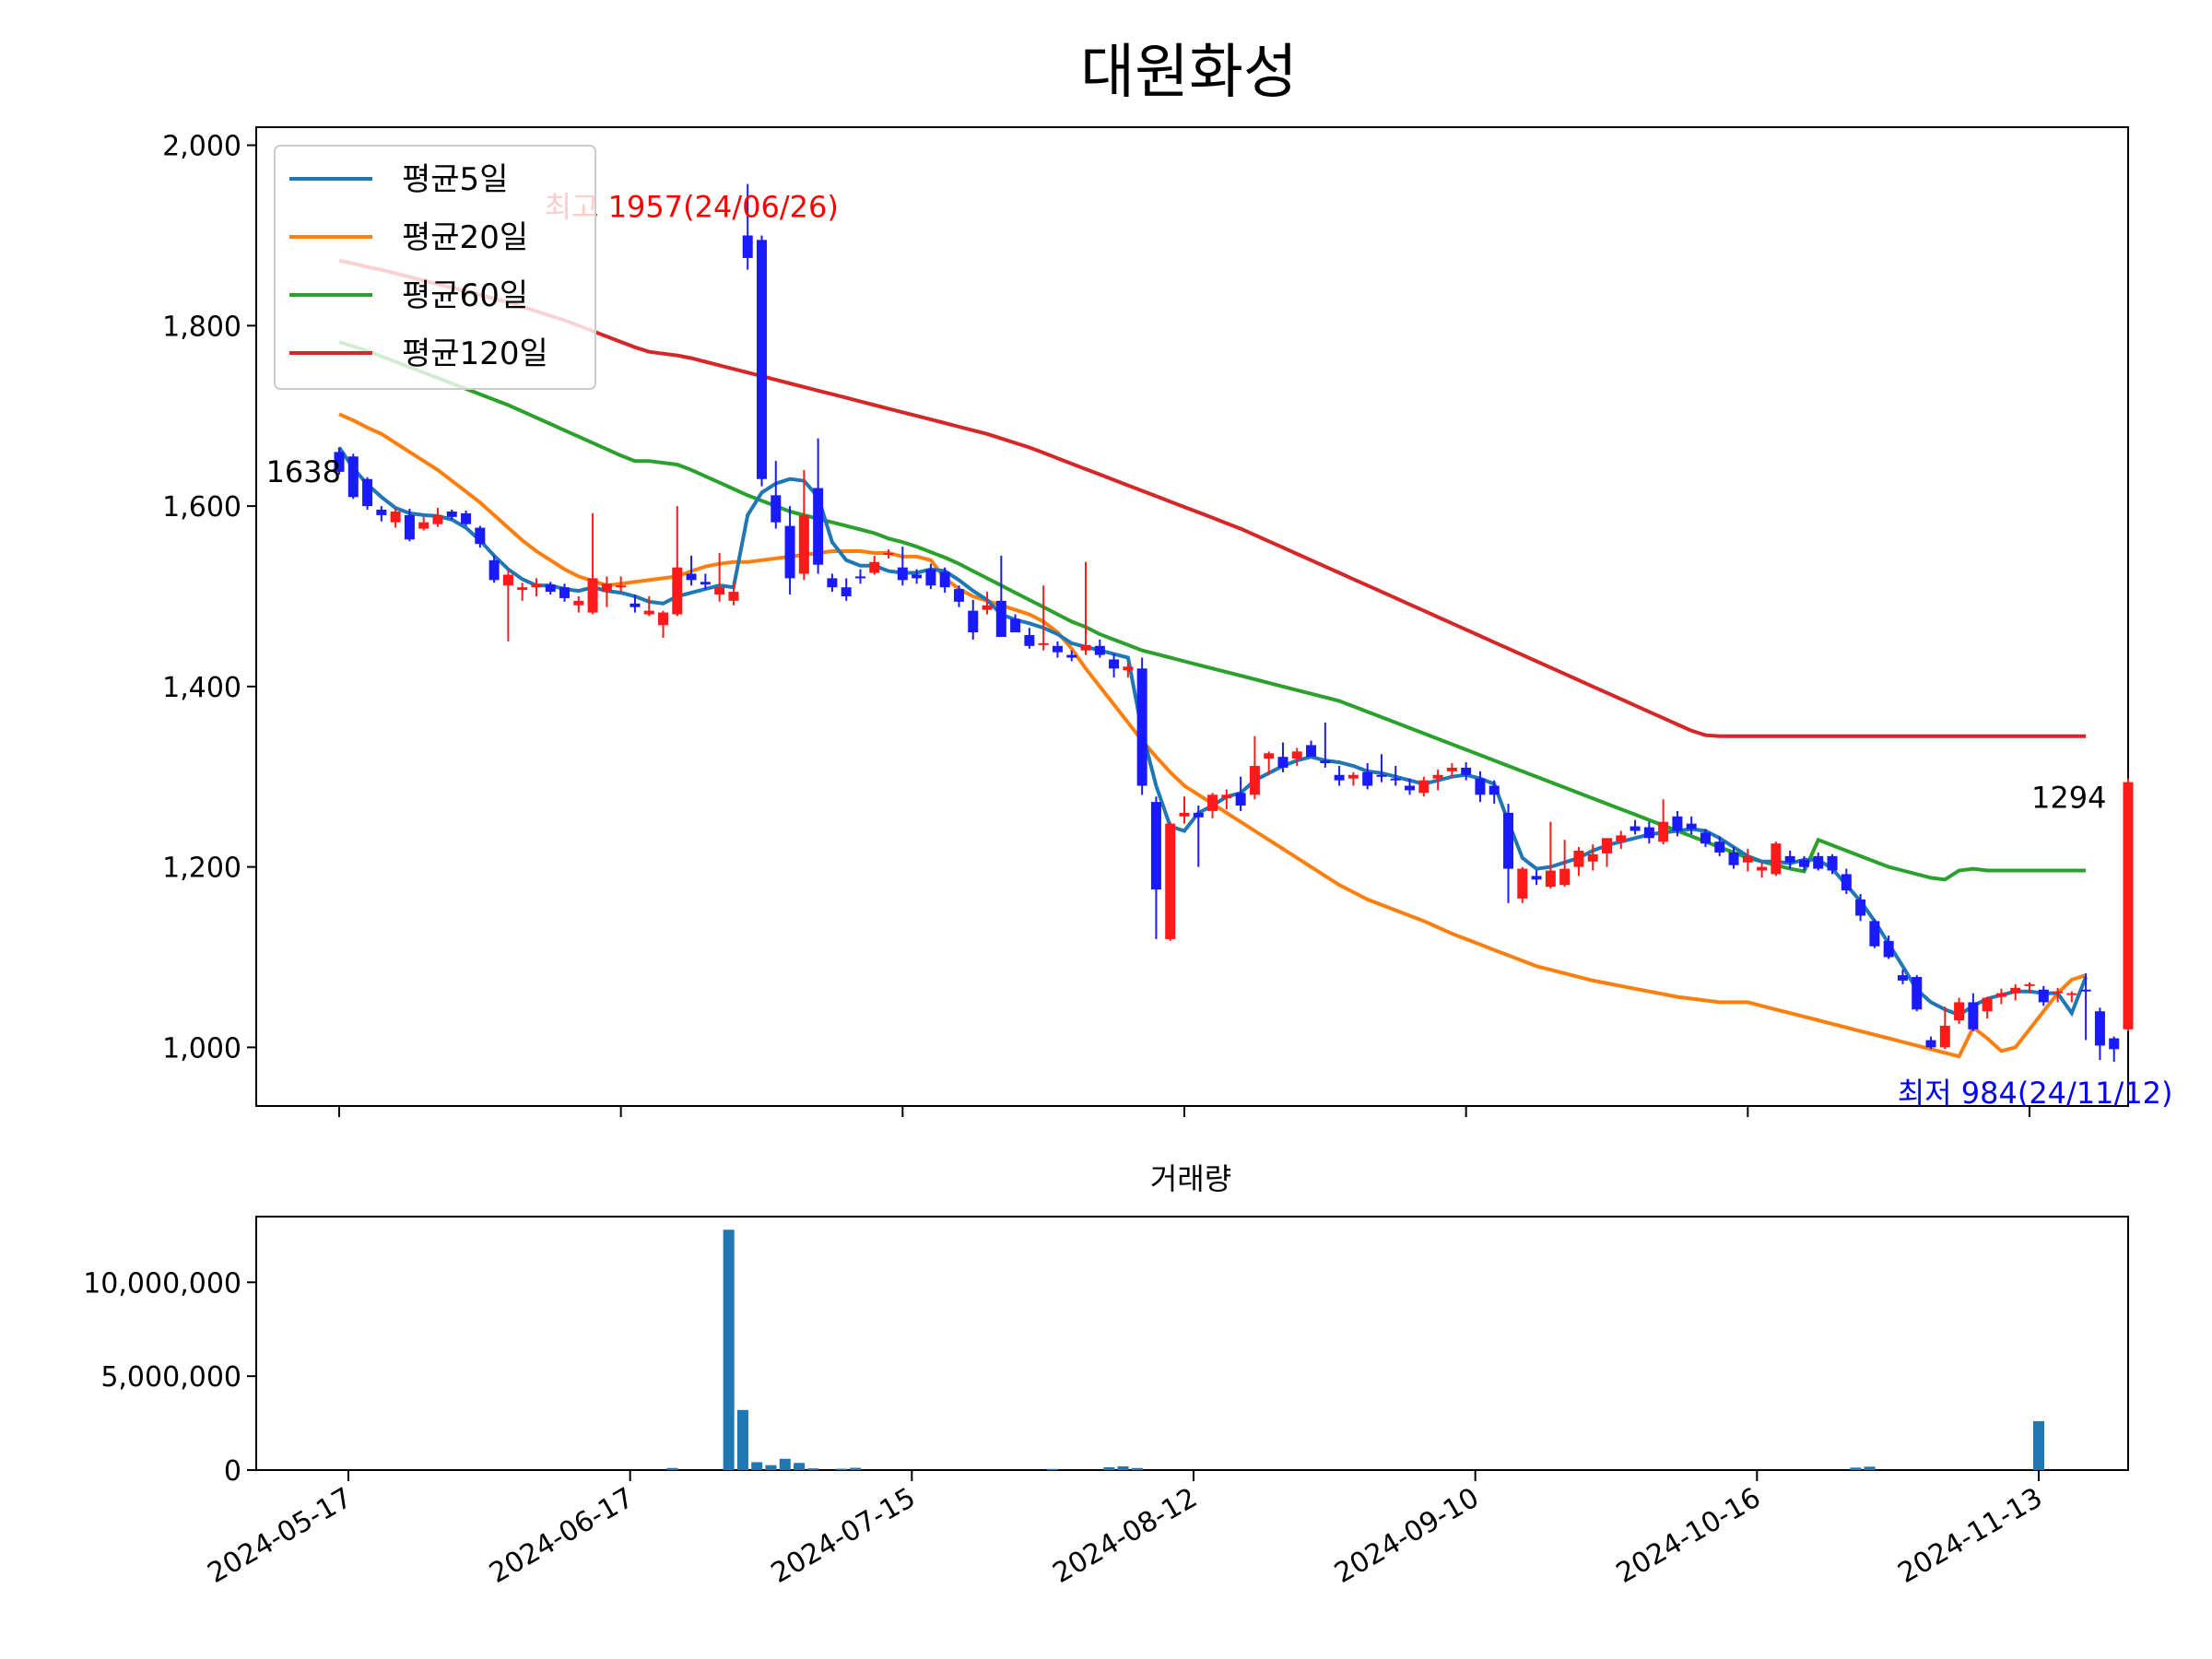  What do you see at coordinates (201, 1048) in the screenshot?
I see `y-tick-label: 1,000` at bounding box center [201, 1048].